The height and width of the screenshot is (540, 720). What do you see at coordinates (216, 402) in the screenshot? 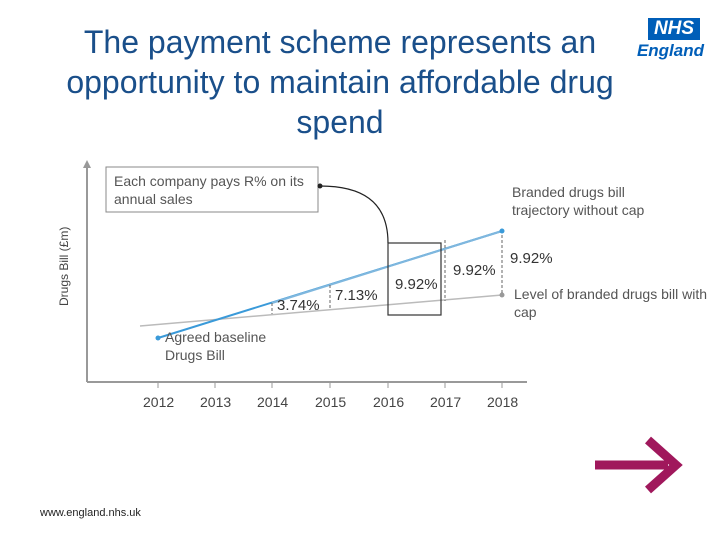
I see `year-label-2013: 2013` at bounding box center [216, 402].